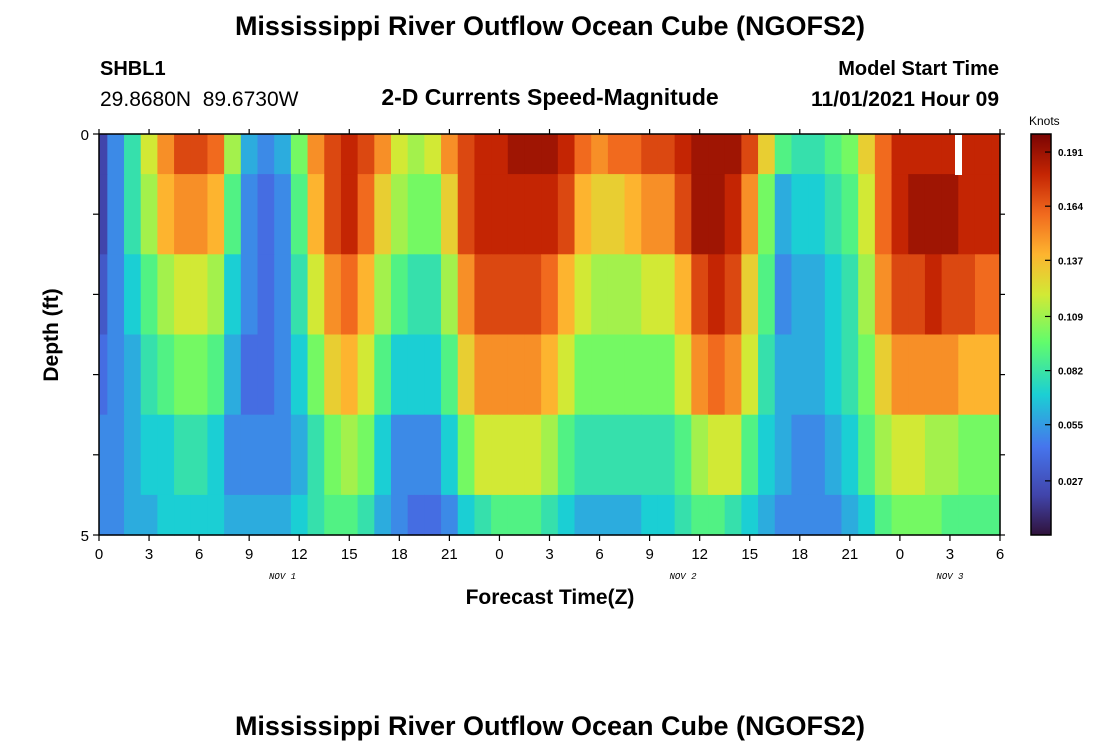  What do you see at coordinates (85, 135) in the screenshot?
I see `y-tick-label: 0` at bounding box center [85, 135].